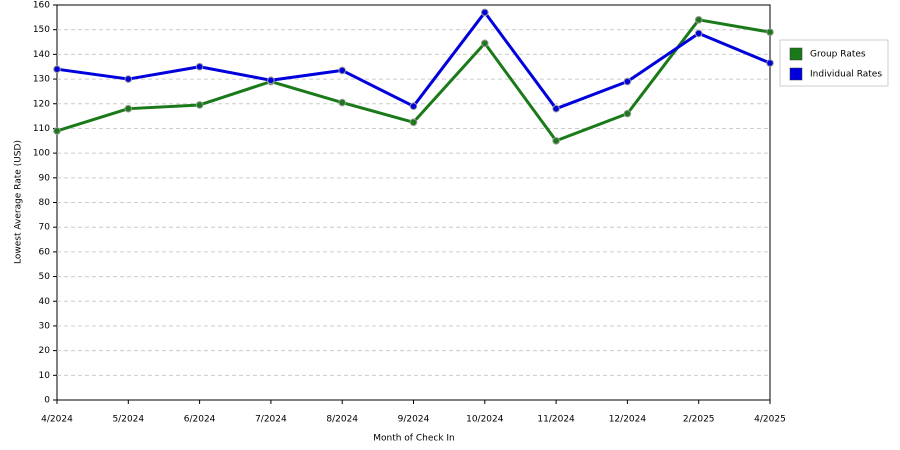  What do you see at coordinates (45, 203) in the screenshot?
I see `y-tick-label: 80` at bounding box center [45, 203].